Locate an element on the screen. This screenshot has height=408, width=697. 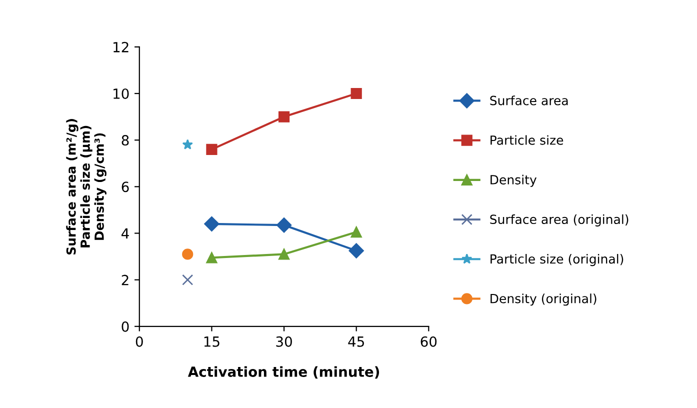
x-tick-label: 60 is located at coordinates (428, 341).